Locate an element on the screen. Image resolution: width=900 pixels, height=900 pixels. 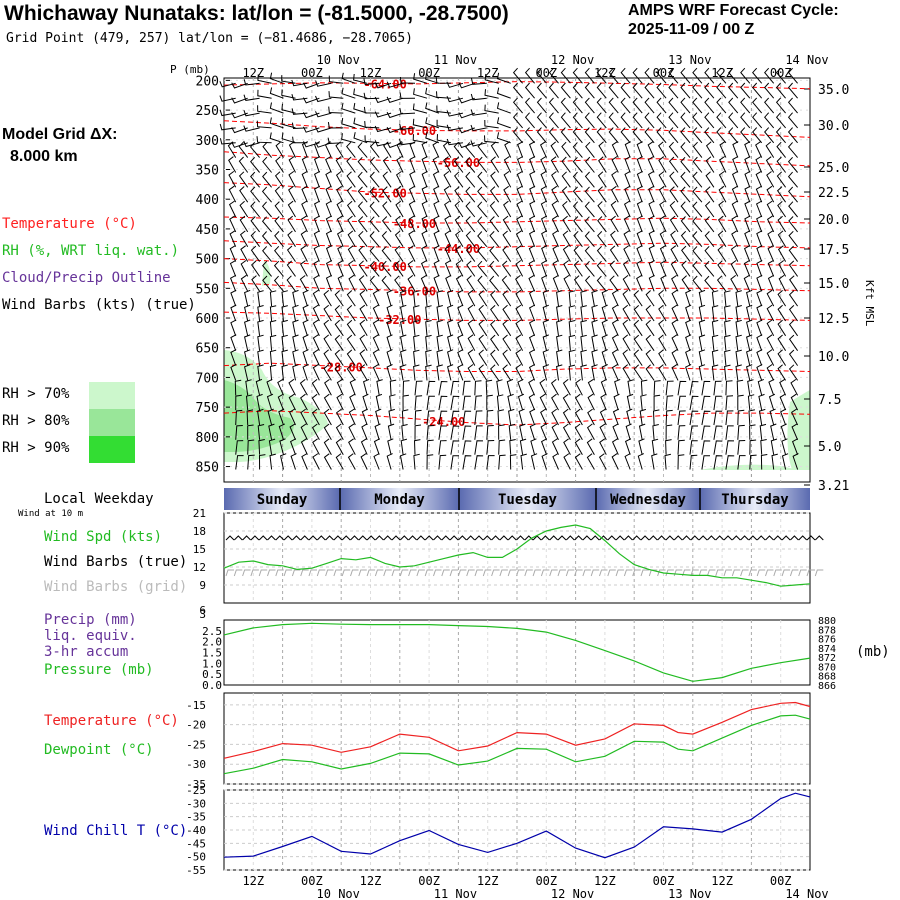
pressure-tick-label: 300 is located at coordinates (207, 141).